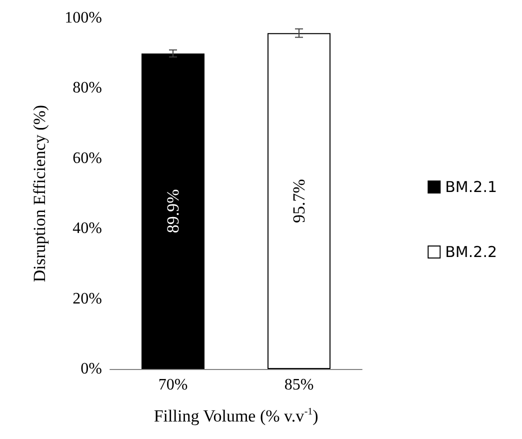  Describe the element at coordinates (471, 187) in the screenshot. I see `legend-label: BM.2.1` at that location.